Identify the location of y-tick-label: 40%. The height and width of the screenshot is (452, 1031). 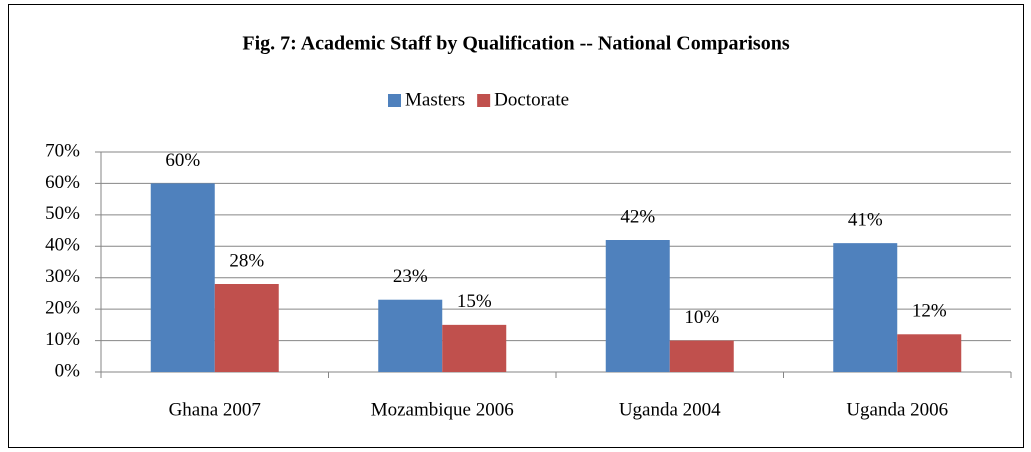
(62, 245).